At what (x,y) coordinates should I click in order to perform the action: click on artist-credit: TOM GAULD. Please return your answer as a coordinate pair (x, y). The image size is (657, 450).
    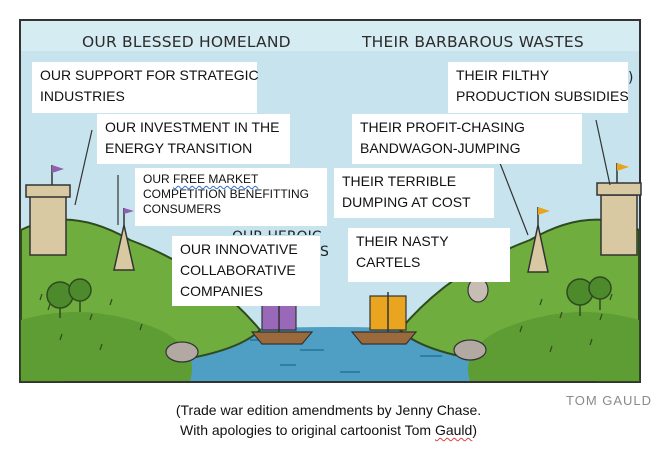
    Looking at the image, I should click on (609, 400).